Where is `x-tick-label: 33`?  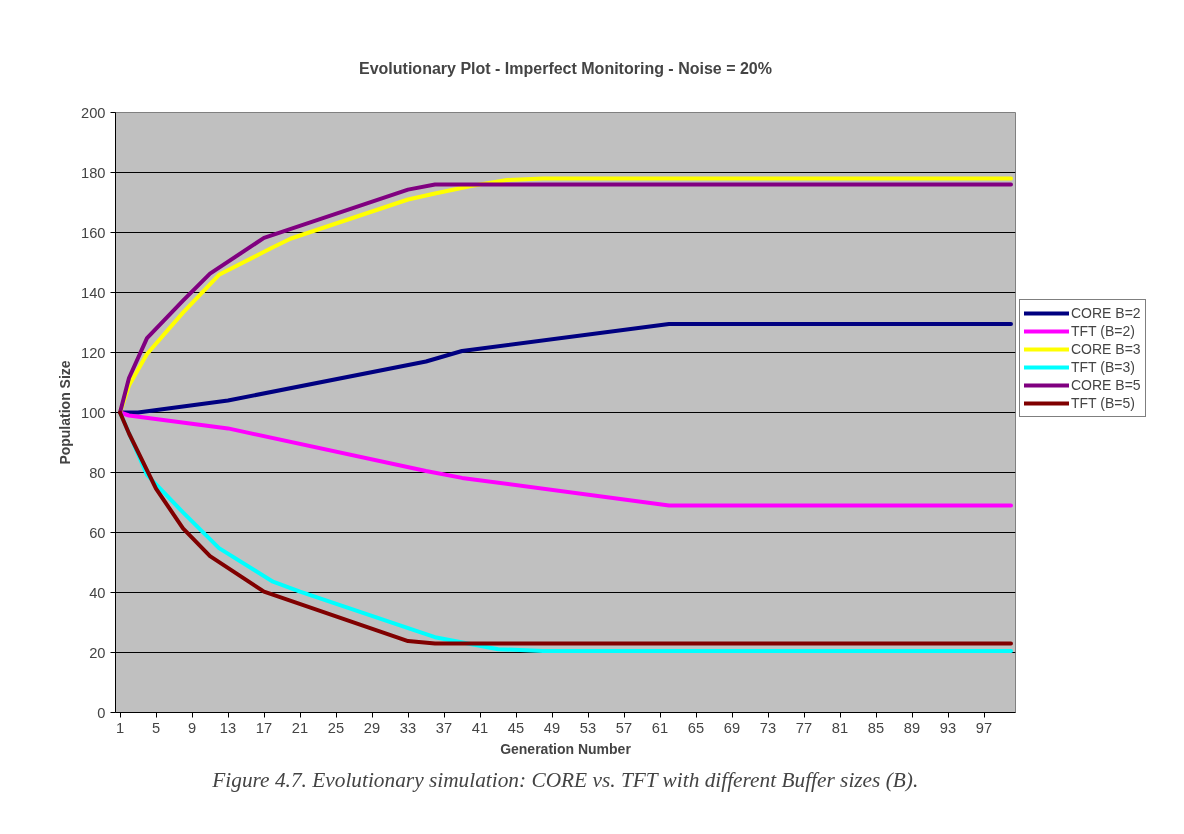
x-tick-label: 33 is located at coordinates (408, 727).